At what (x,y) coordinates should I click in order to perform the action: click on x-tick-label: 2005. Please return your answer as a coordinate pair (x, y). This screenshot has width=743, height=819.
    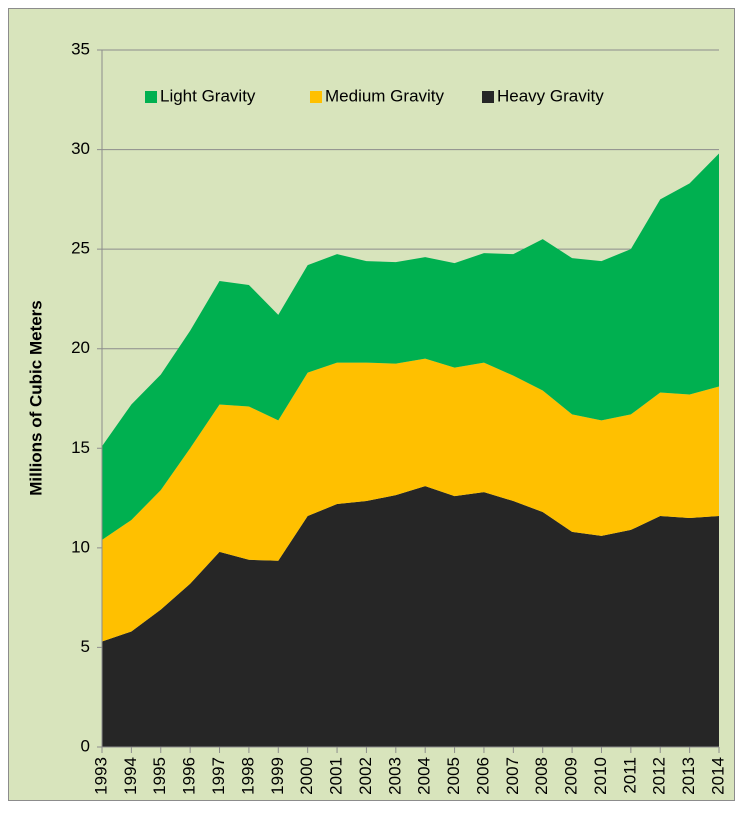
    Looking at the image, I should click on (453, 776).